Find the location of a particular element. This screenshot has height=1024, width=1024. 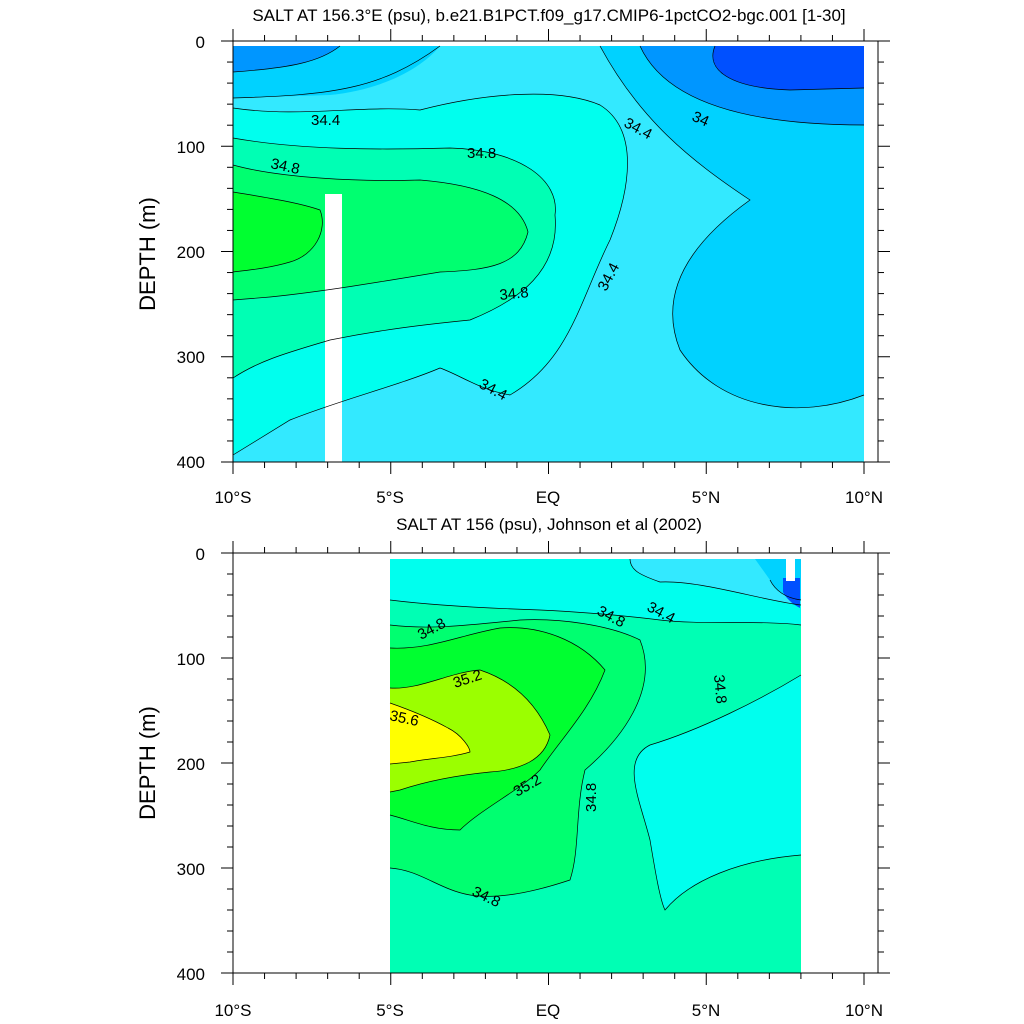

contour-labels: 34.4 34.8 34.8 34.8 34.4 34.4 34 34.4 is located at coordinates (490, 256).